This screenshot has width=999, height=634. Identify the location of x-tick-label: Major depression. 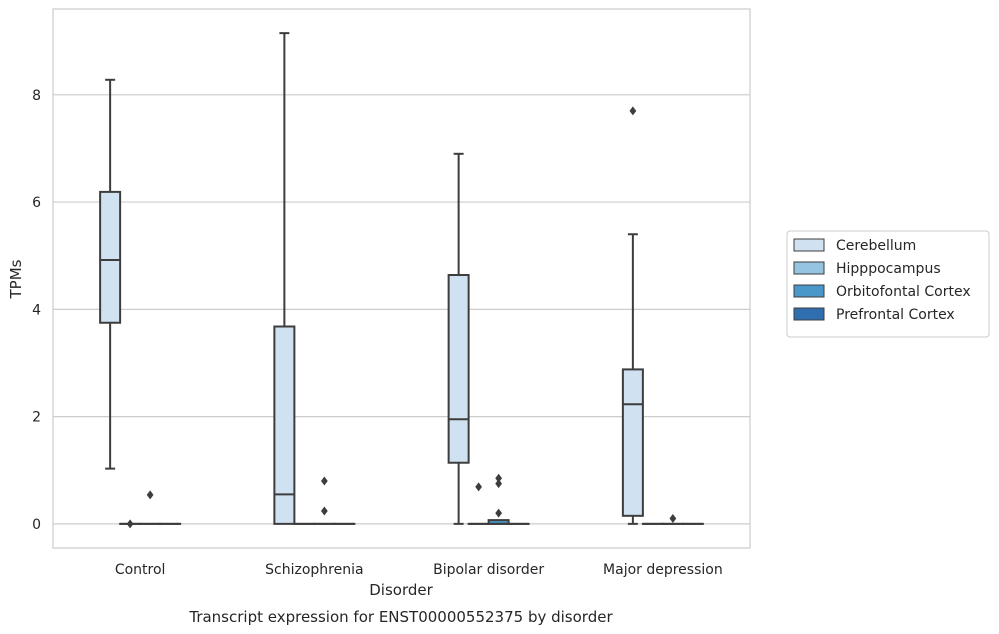
(663, 570).